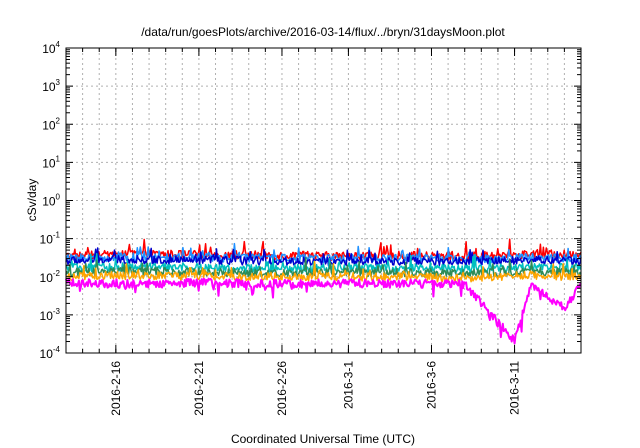  What do you see at coordinates (323, 439) in the screenshot?
I see `x-axis-label: Coordinated Universal Time (UTC)` at bounding box center [323, 439].